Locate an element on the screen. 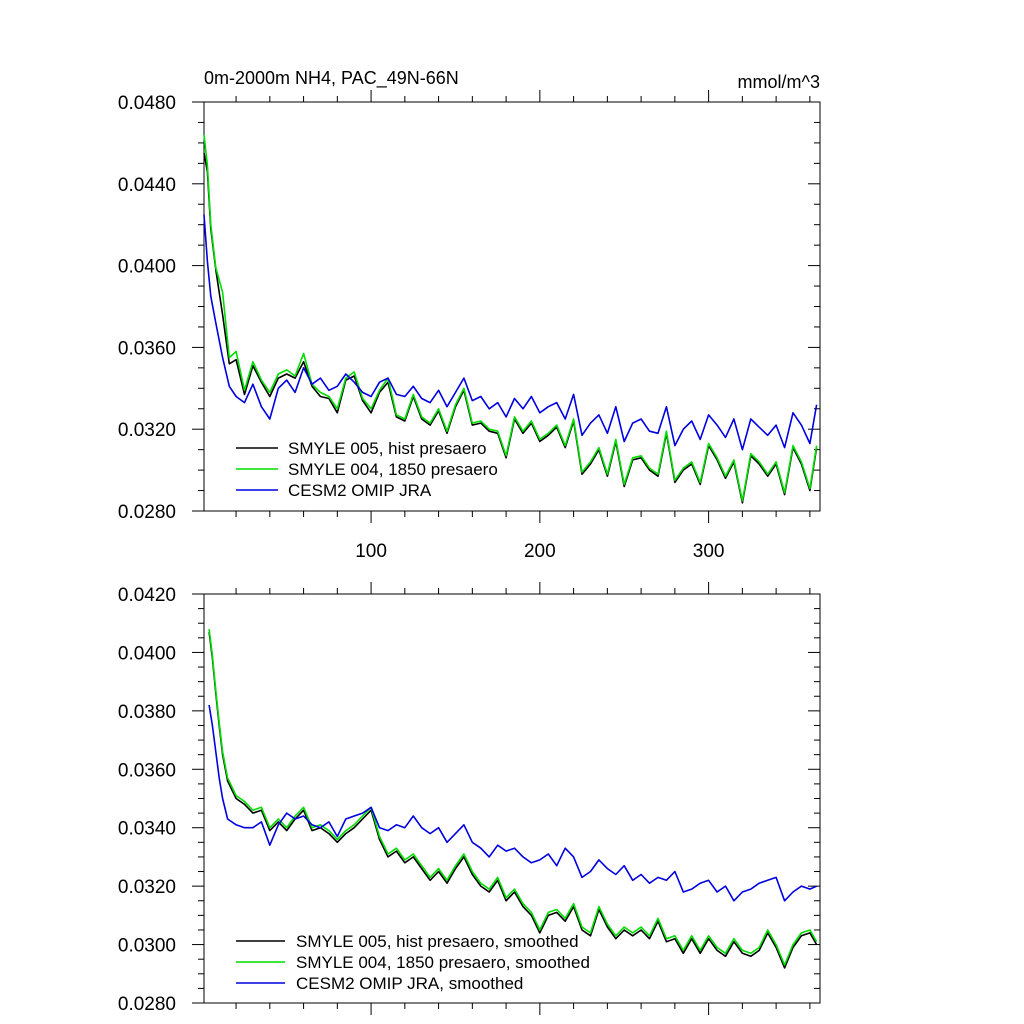 Image resolution: width=1024 pixels, height=1024 pixels. y-tick-label: 0.0440 is located at coordinates (147, 185).